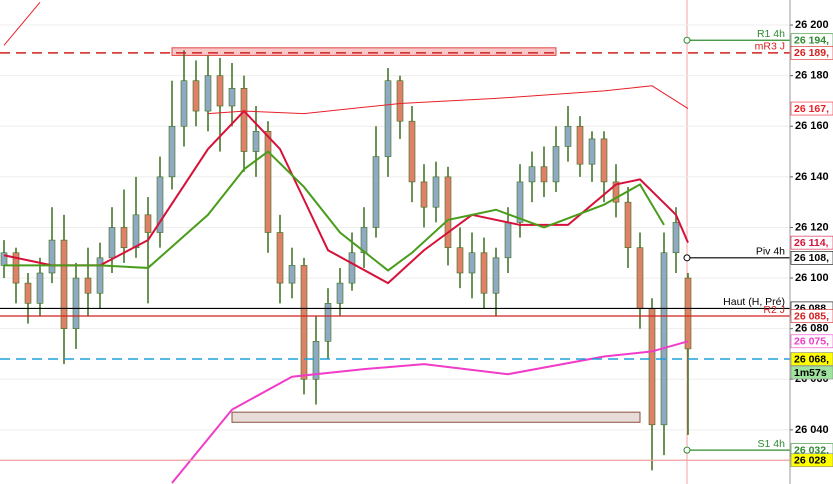  Describe the element at coordinates (812, 278) in the screenshot. I see `y-tick-label: 26 100` at that location.